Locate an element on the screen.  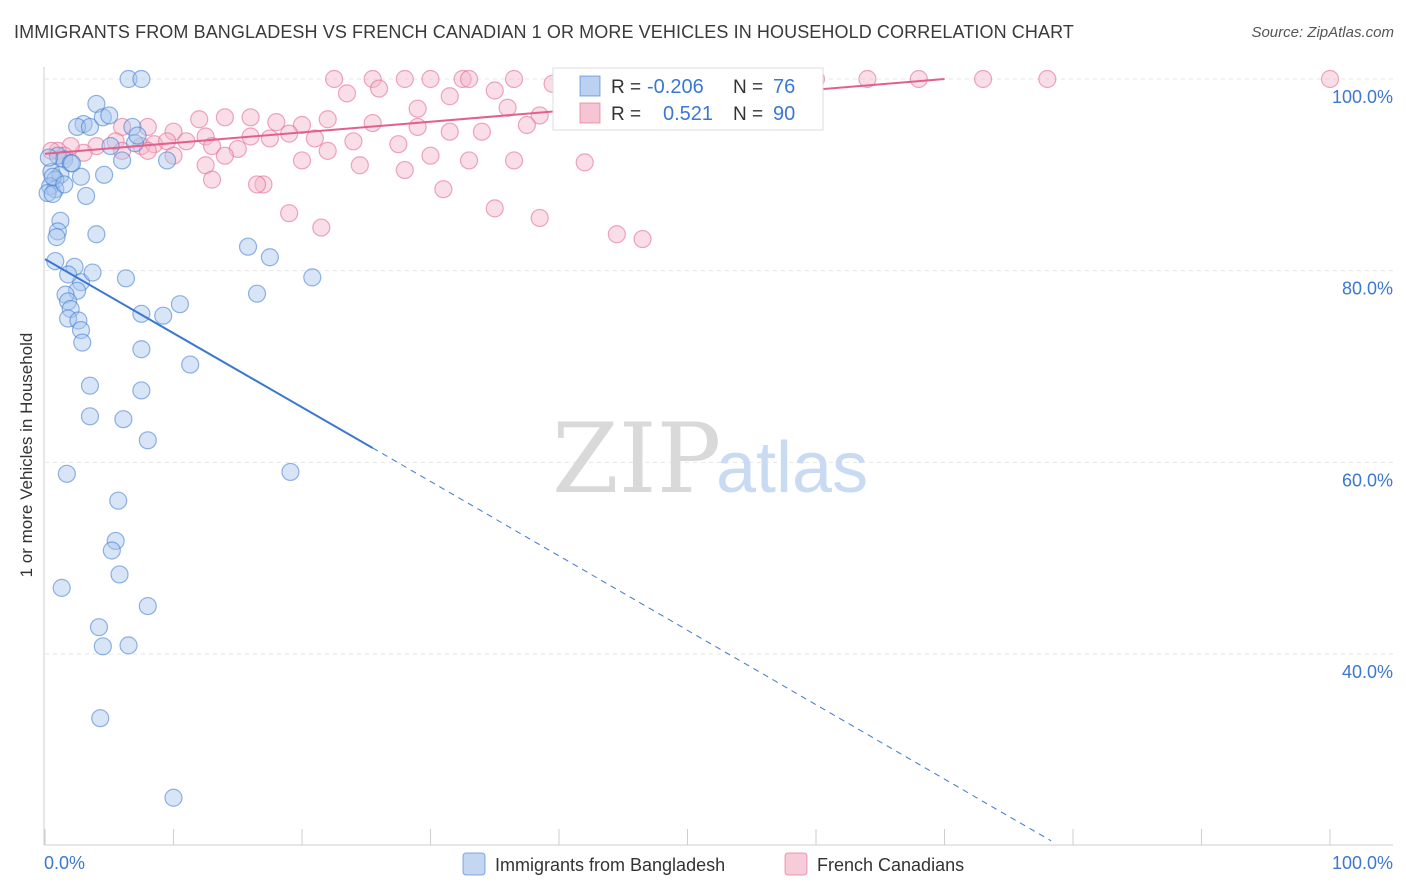
y-tick-label-0: 40.0% is located at coordinates (1367, 672).